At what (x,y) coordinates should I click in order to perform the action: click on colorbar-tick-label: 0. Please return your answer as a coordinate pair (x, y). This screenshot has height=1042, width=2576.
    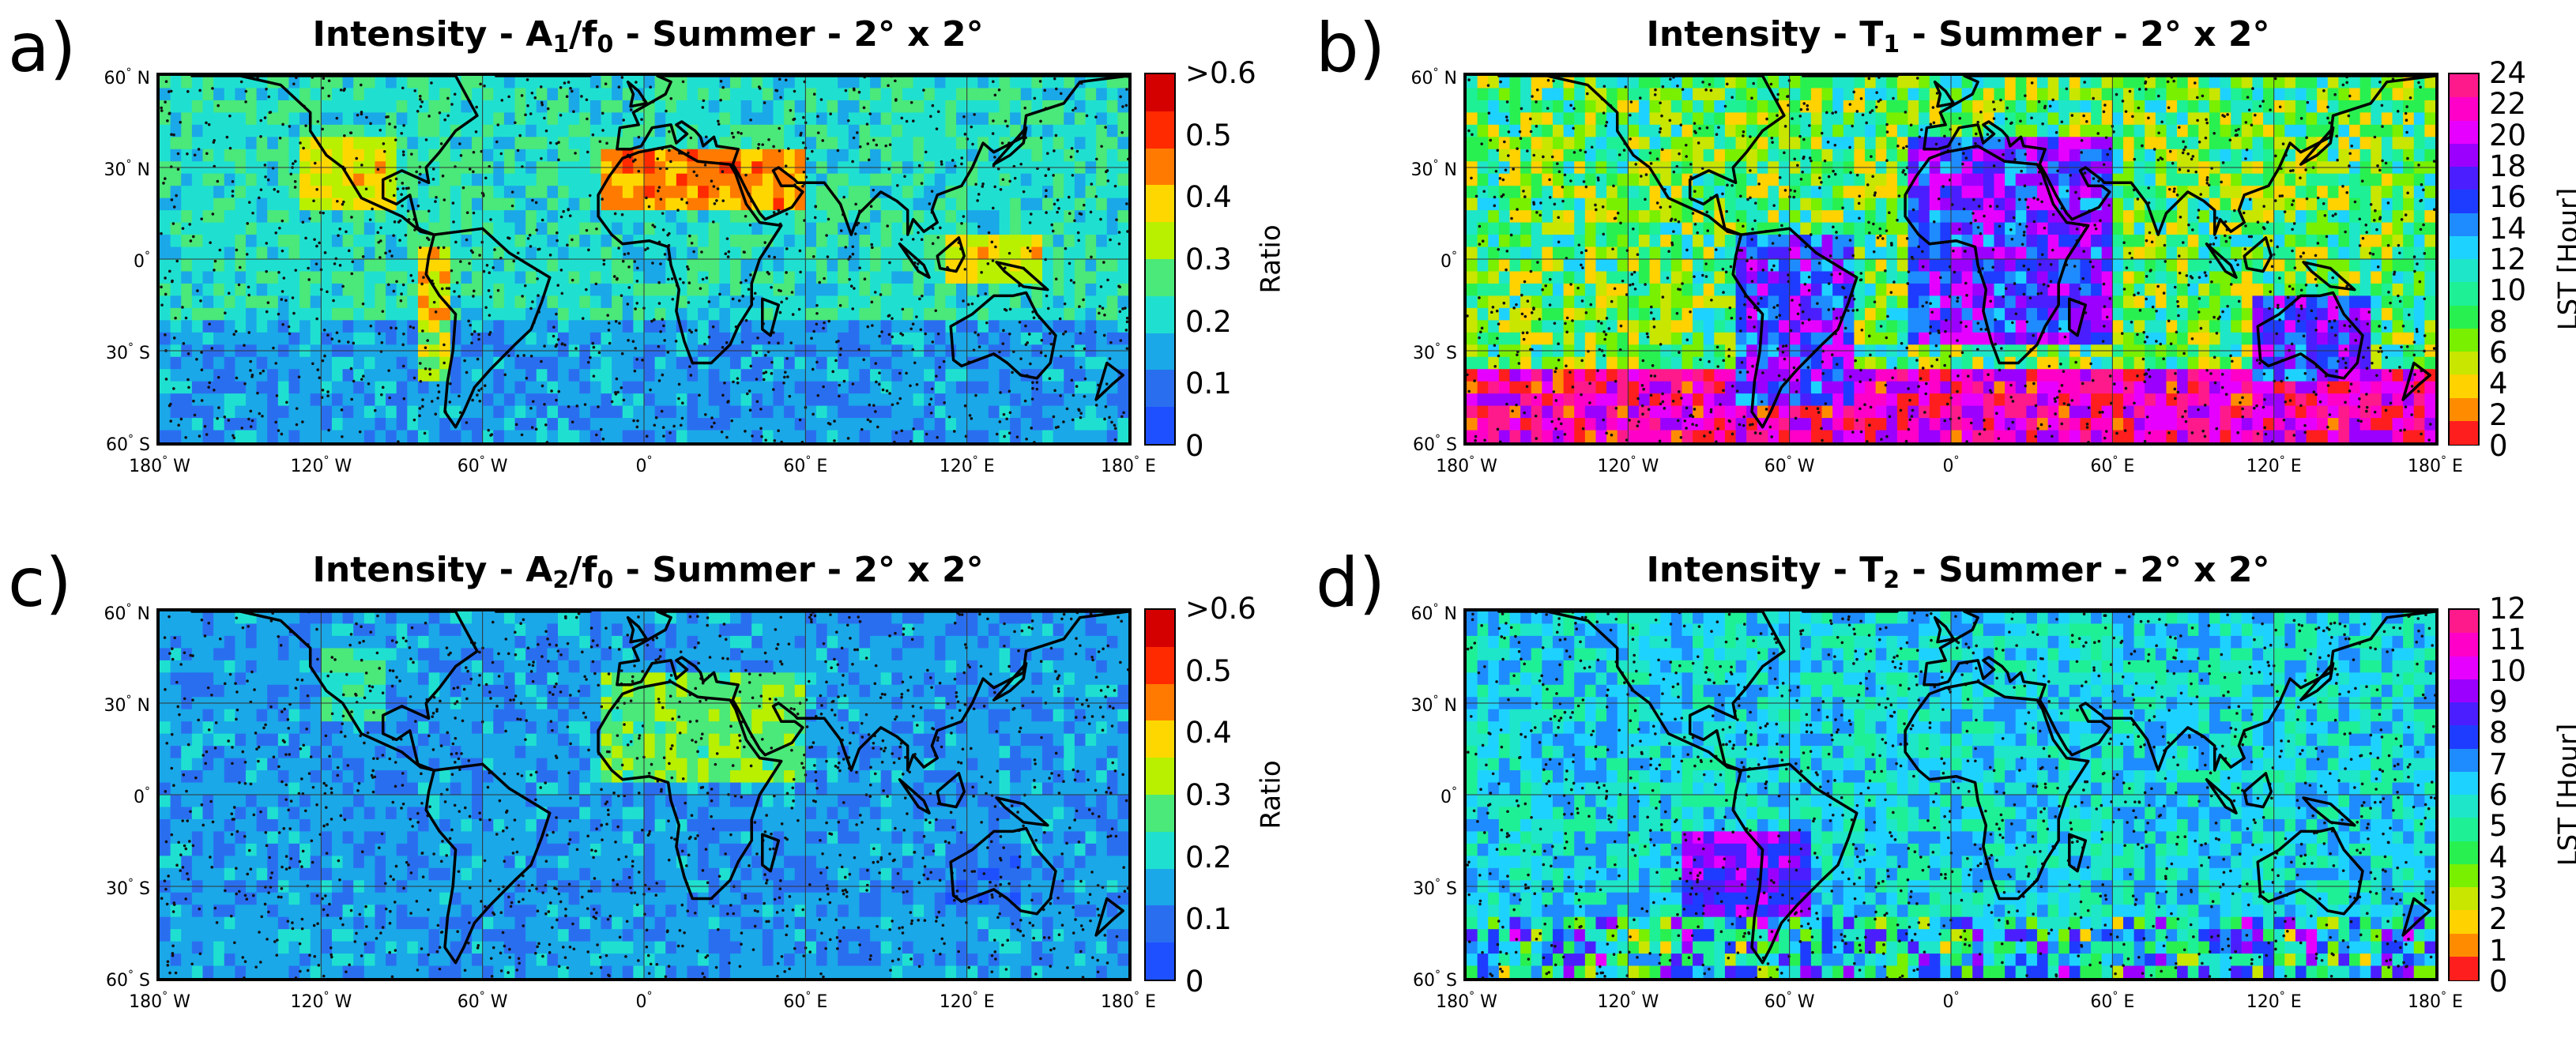
    Looking at the image, I should click on (1194, 982).